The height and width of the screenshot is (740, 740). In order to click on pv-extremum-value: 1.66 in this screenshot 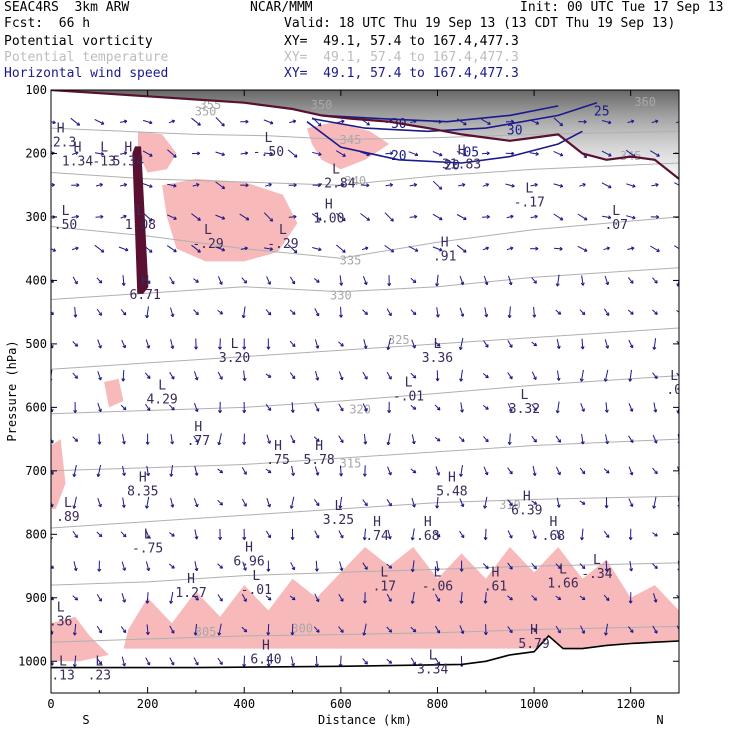, I will do `click(562, 584)`.